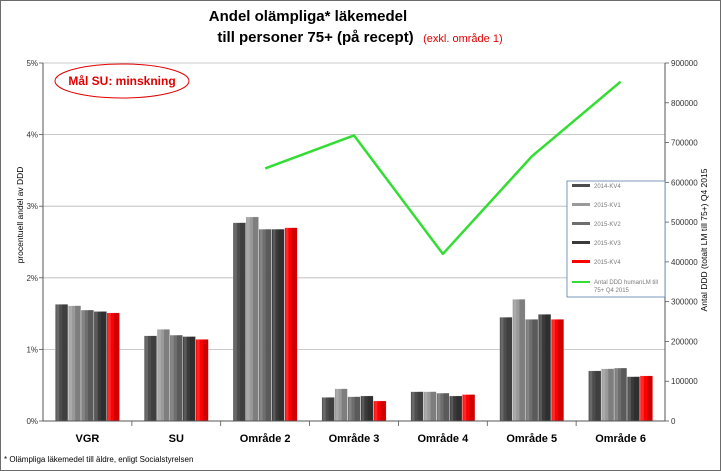  I want to click on x-category-label: VGR, so click(88, 439).